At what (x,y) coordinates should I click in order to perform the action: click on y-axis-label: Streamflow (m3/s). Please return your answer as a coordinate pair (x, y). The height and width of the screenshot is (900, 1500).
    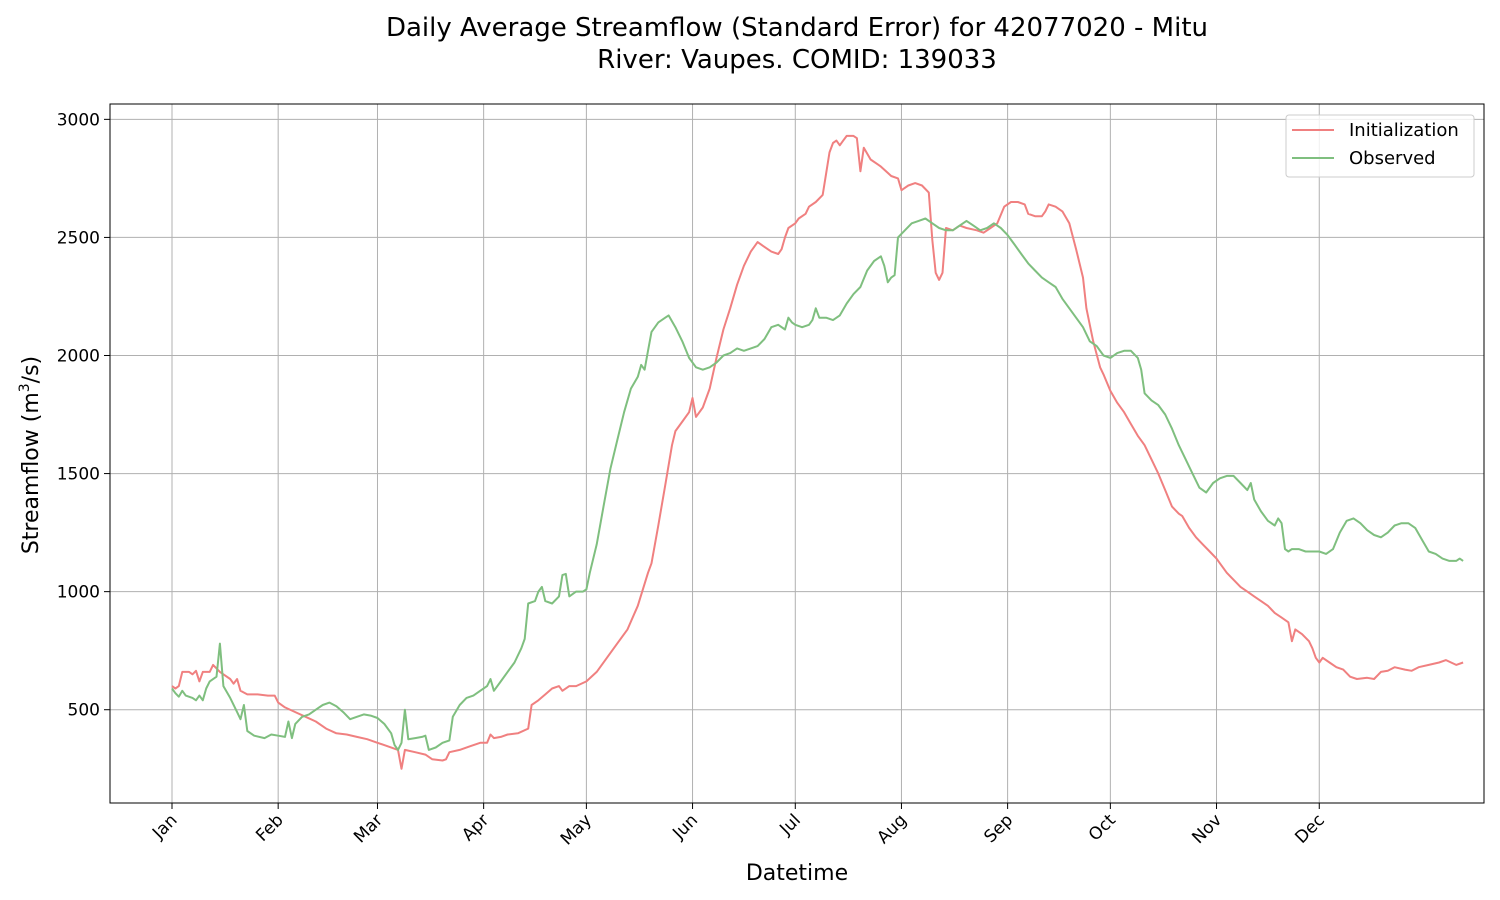
    Looking at the image, I should click on (30, 455).